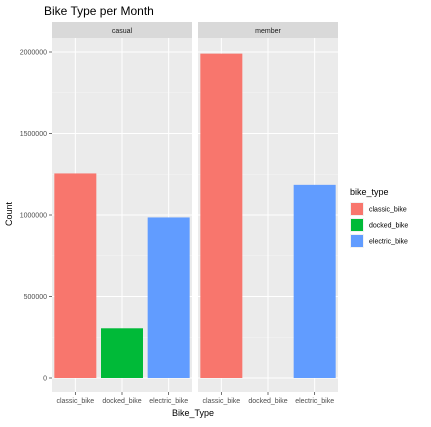 The image size is (431, 427). Describe the element at coordinates (314, 281) in the screenshot. I see `bar-member-electric_bike` at that location.